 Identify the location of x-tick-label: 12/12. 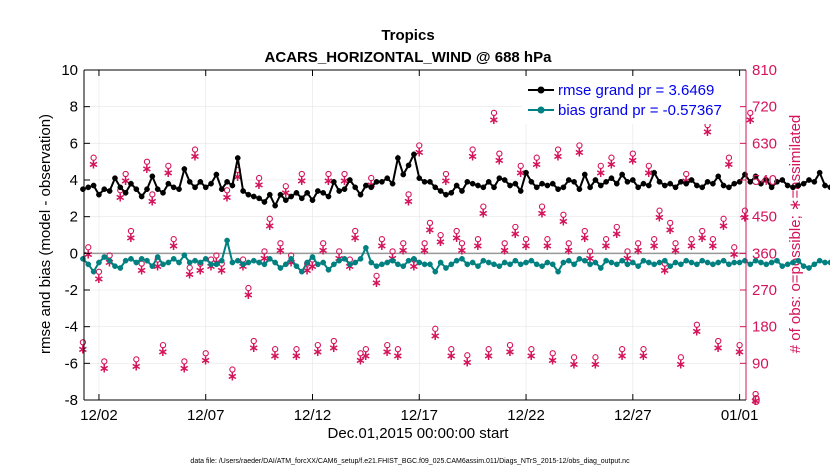
(313, 415).